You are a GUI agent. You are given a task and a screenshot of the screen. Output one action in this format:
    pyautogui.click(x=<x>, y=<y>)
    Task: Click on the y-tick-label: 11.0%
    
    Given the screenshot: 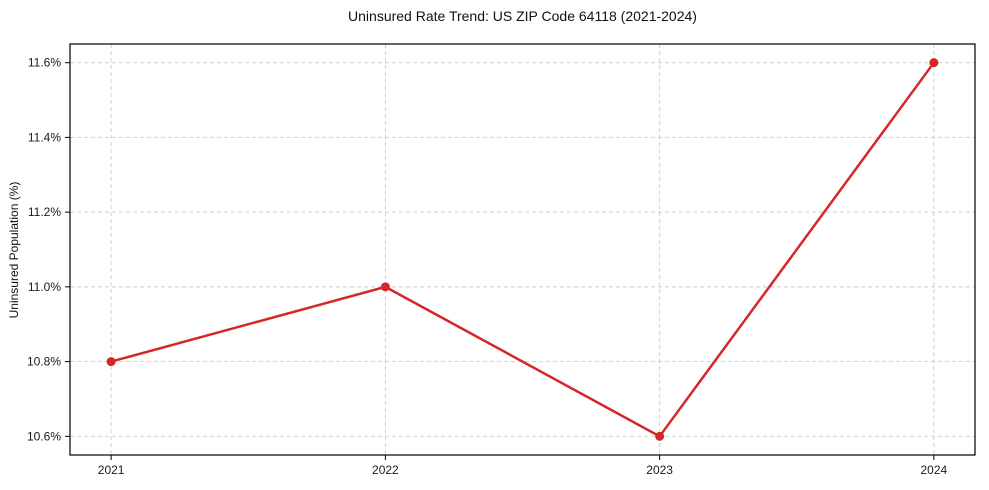 What is the action you would take?
    pyautogui.click(x=44, y=287)
    